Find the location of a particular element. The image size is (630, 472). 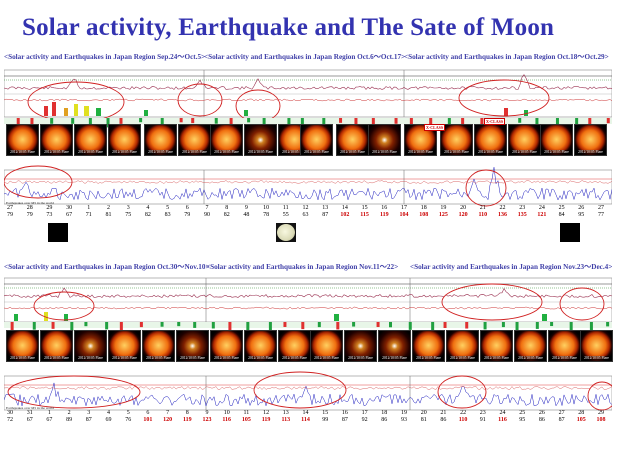

day-label: 8 is located at coordinates (227, 208).